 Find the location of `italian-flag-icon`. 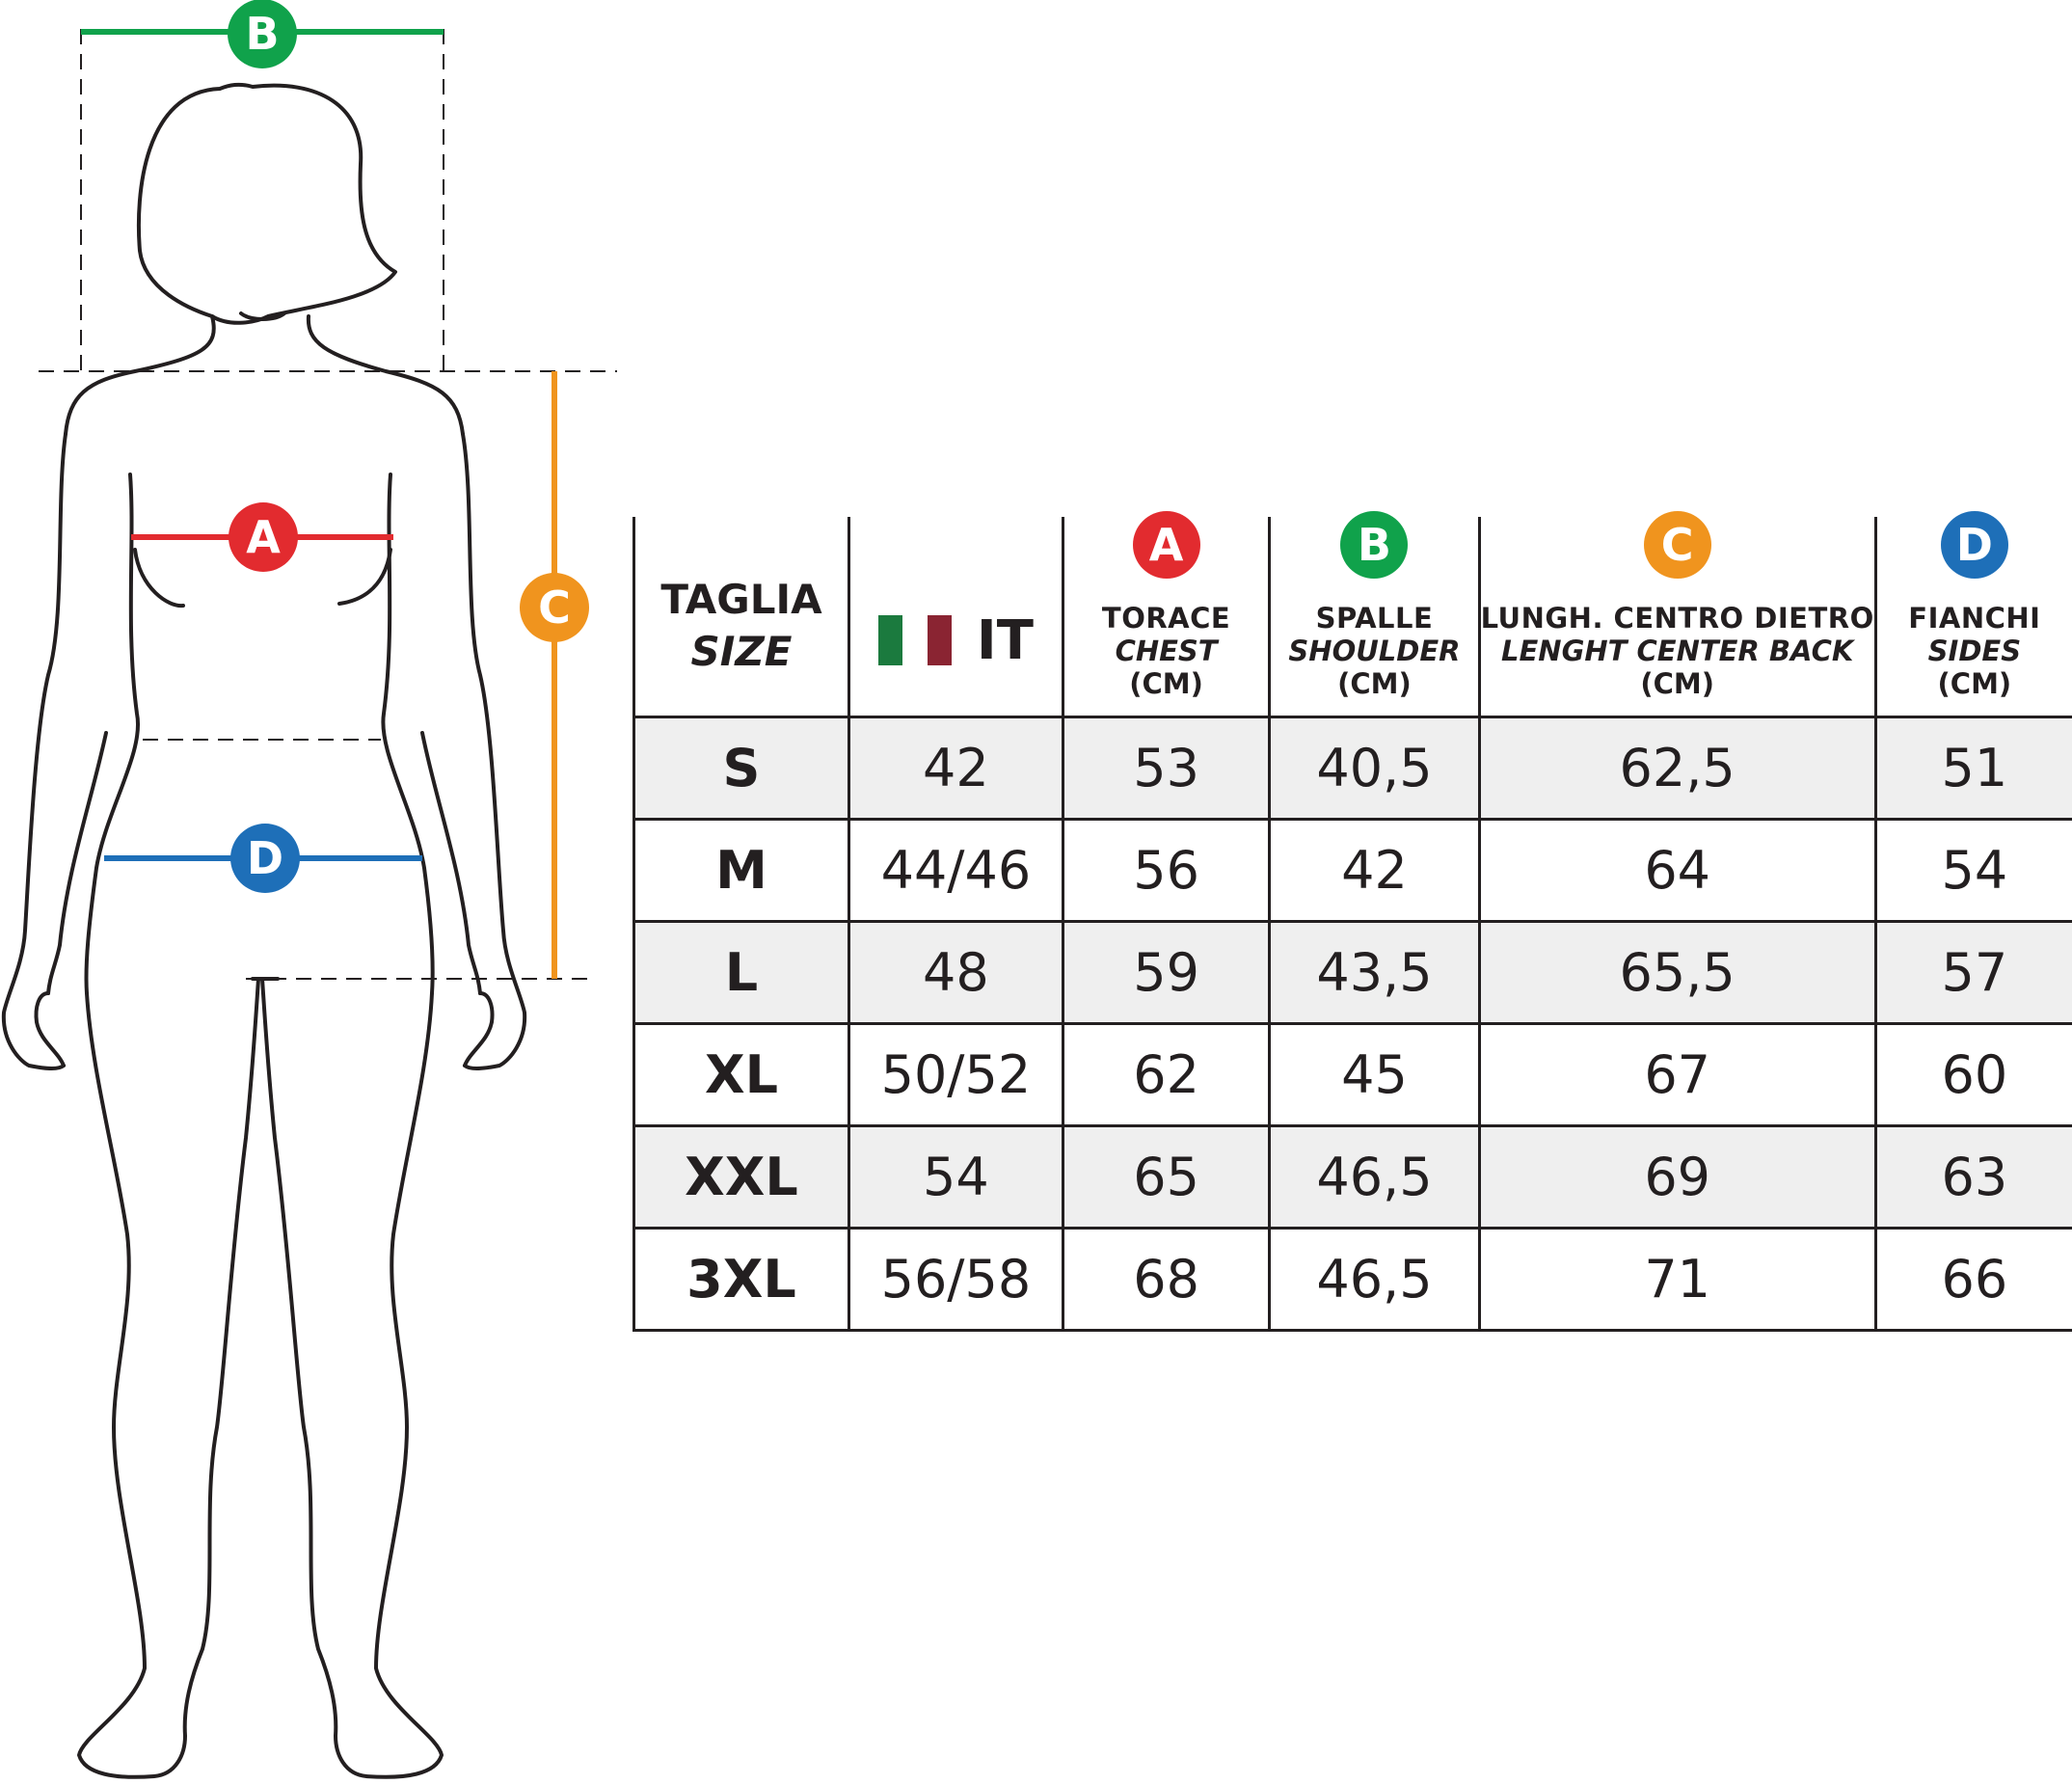

italian-flag-icon is located at coordinates (914, 640).